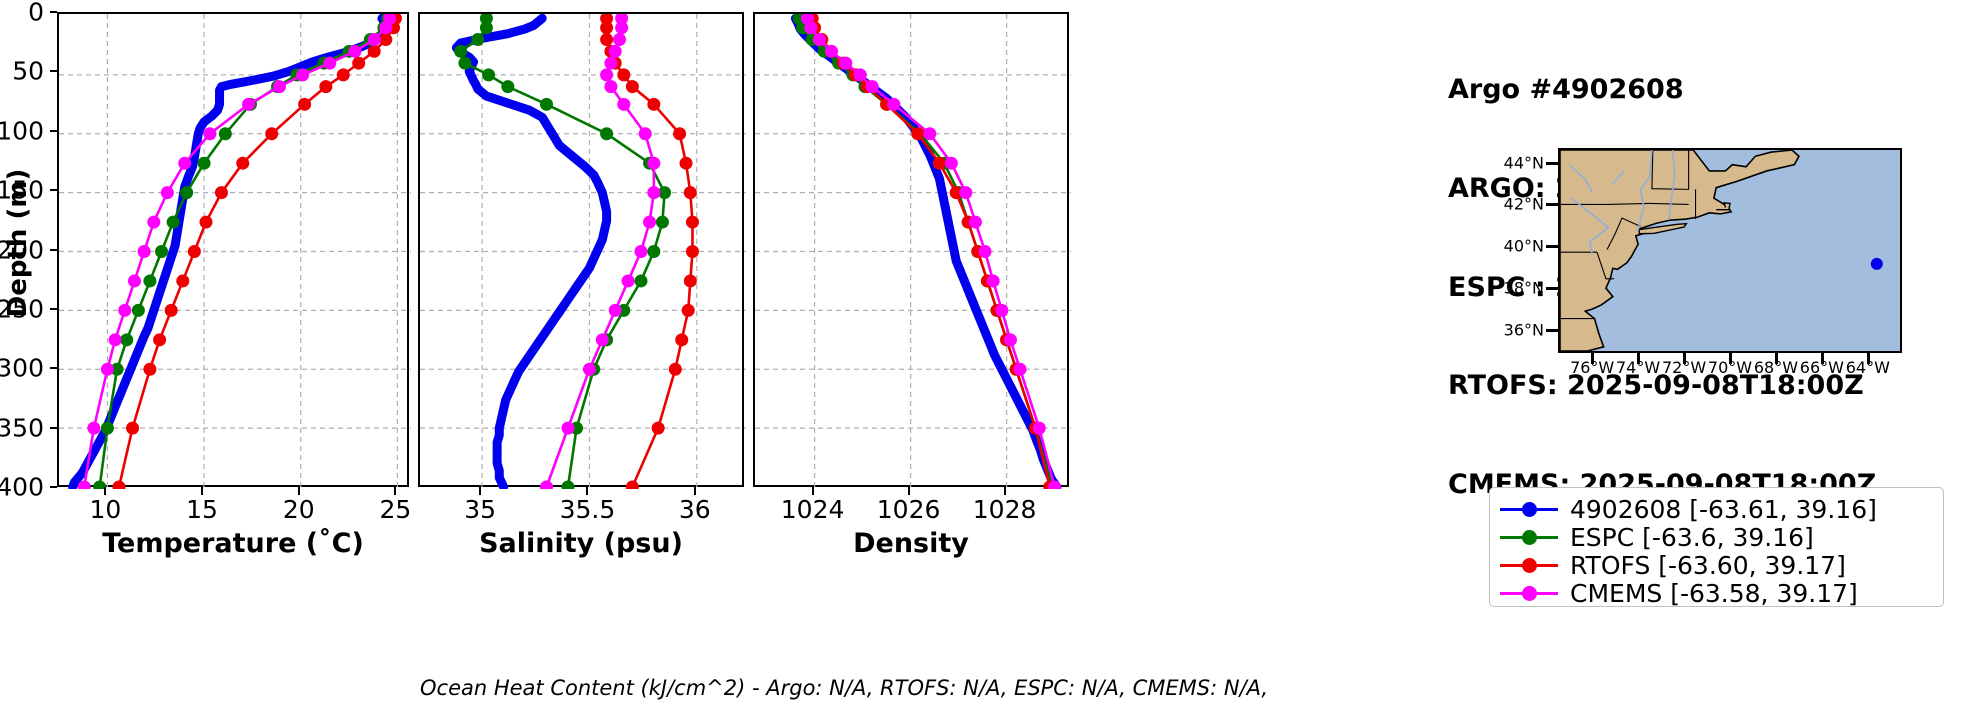 Image resolution: width=1967 pixels, height=712 pixels. What do you see at coordinates (1529, 565) in the screenshot?
I see `legend-swatch-rtofs` at bounding box center [1529, 565].